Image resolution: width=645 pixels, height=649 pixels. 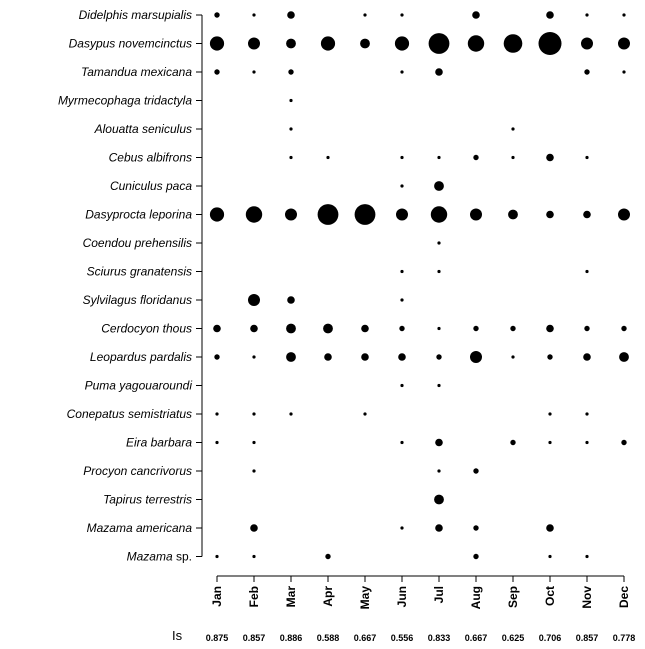 I want to click on is-value: 0.706, so click(x=550, y=638).